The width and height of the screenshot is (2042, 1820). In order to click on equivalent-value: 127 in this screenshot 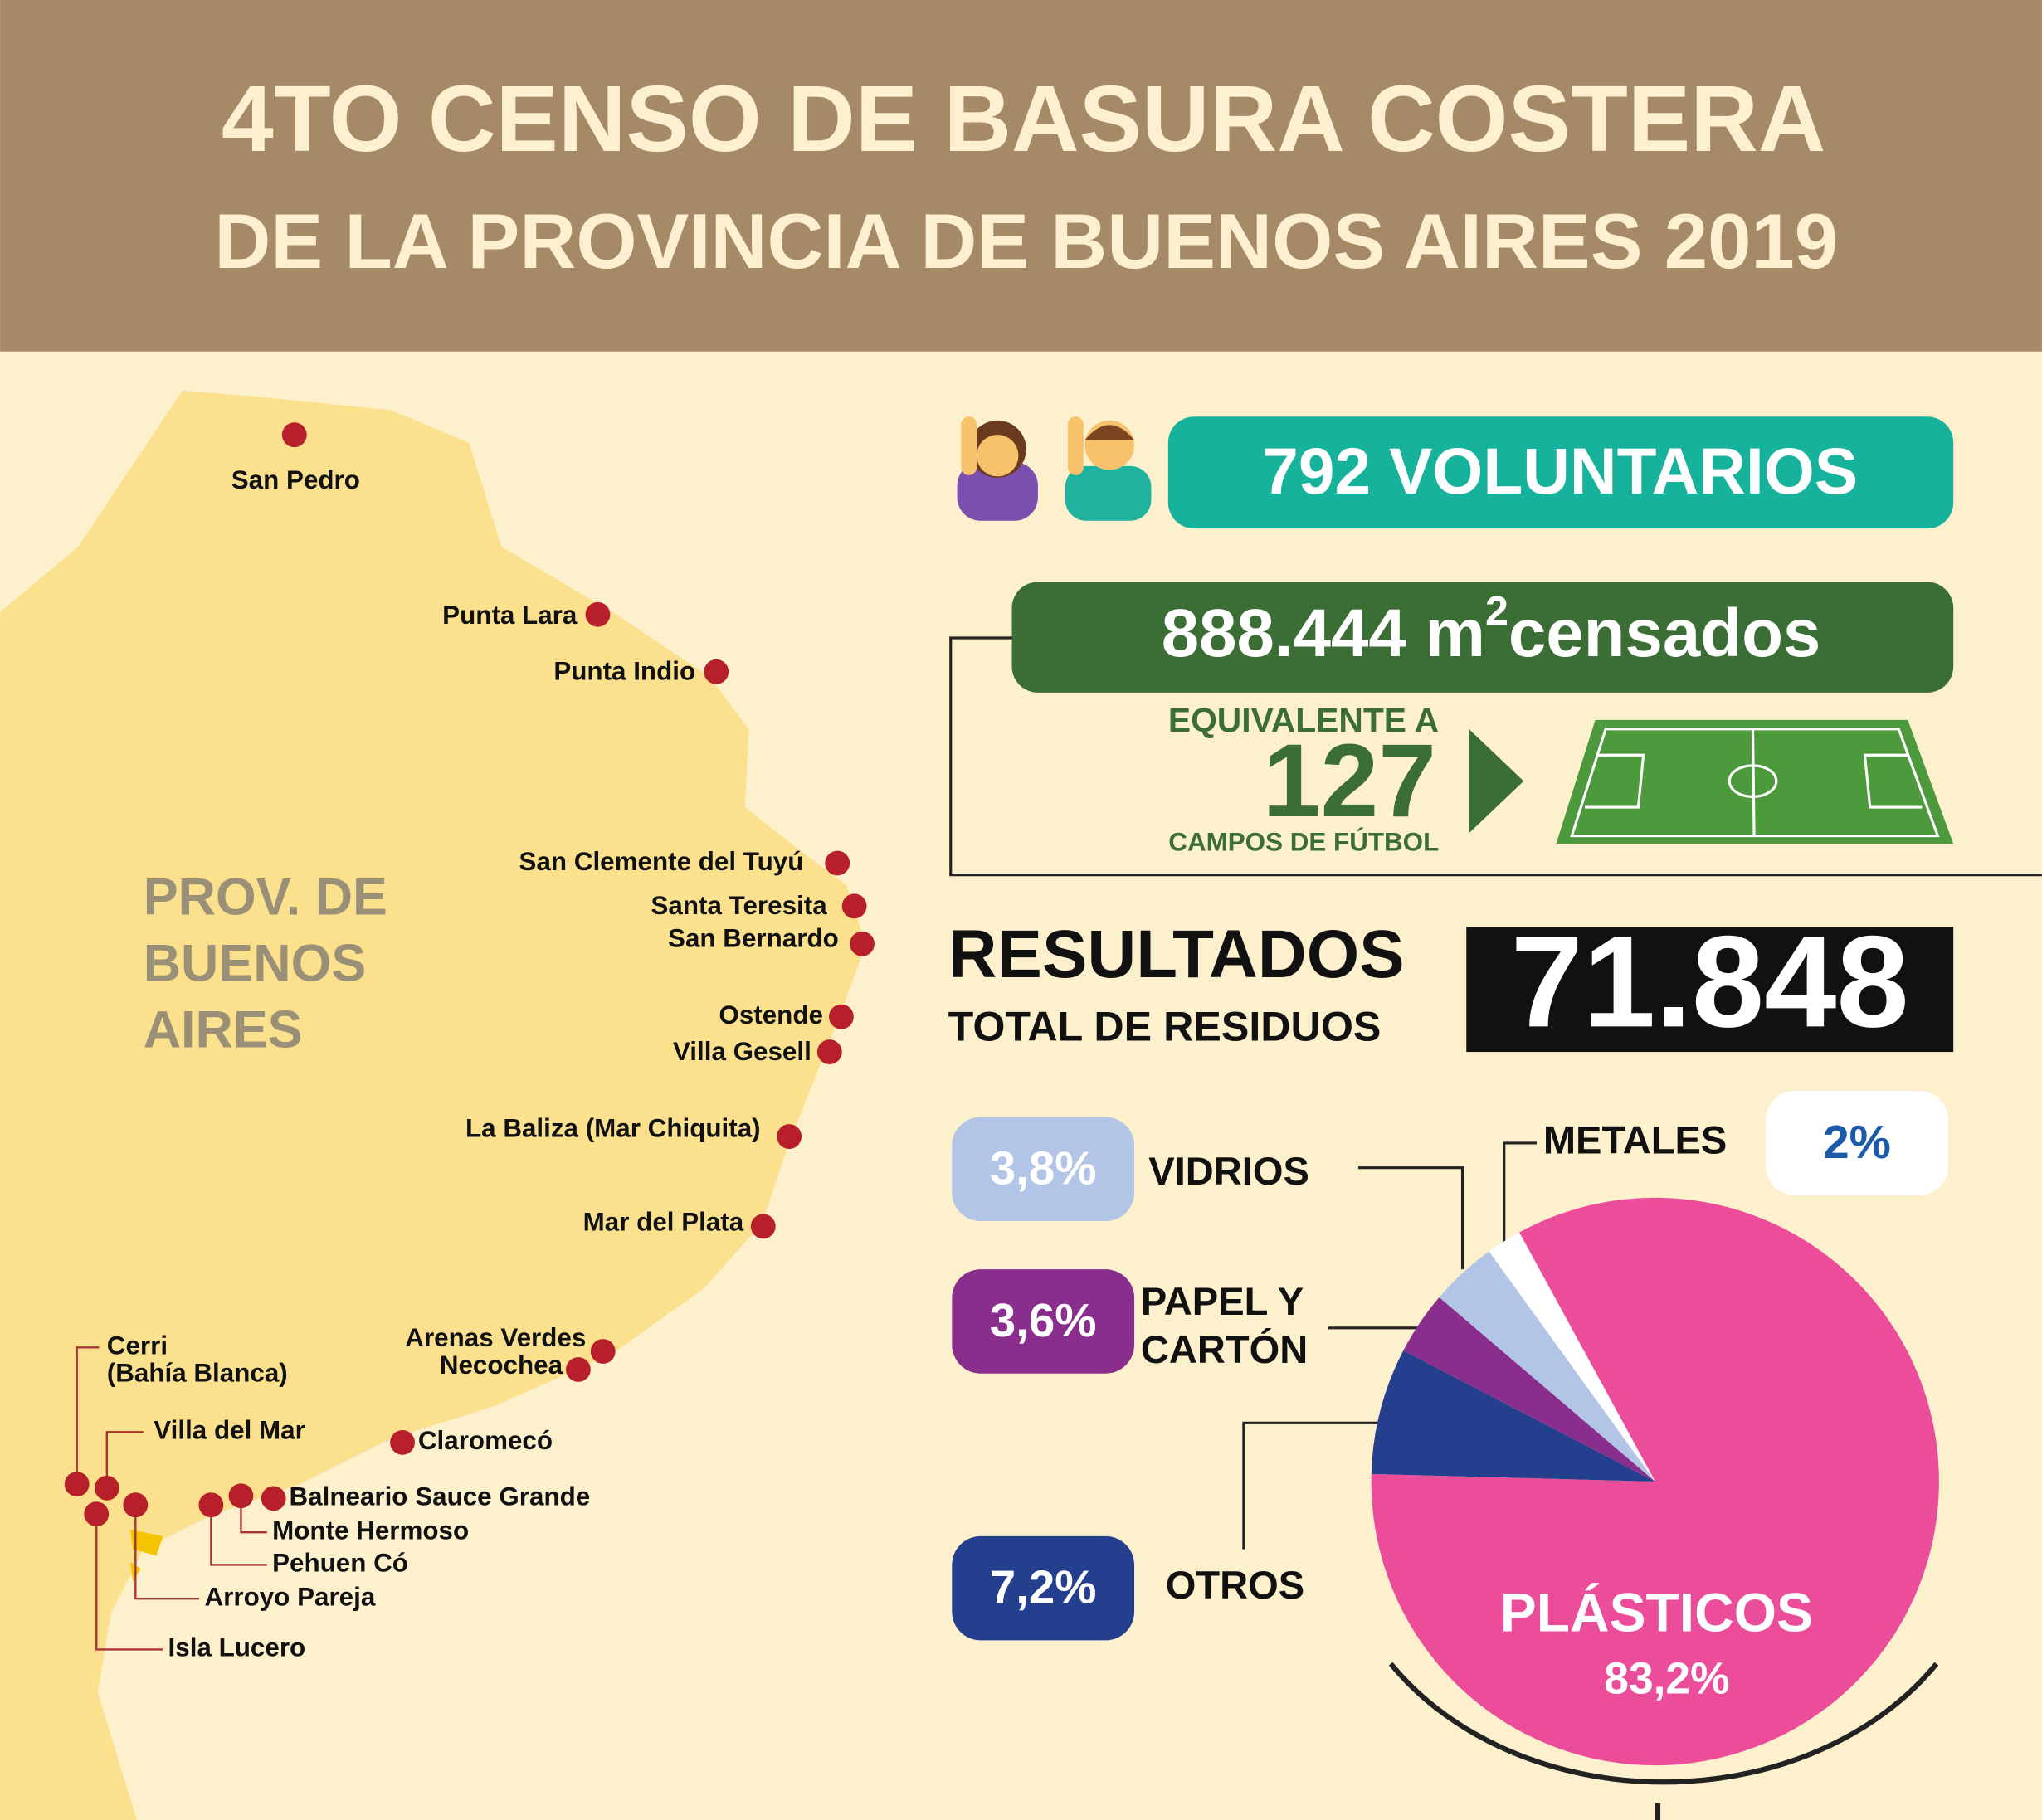, I will do `click(1349, 780)`.